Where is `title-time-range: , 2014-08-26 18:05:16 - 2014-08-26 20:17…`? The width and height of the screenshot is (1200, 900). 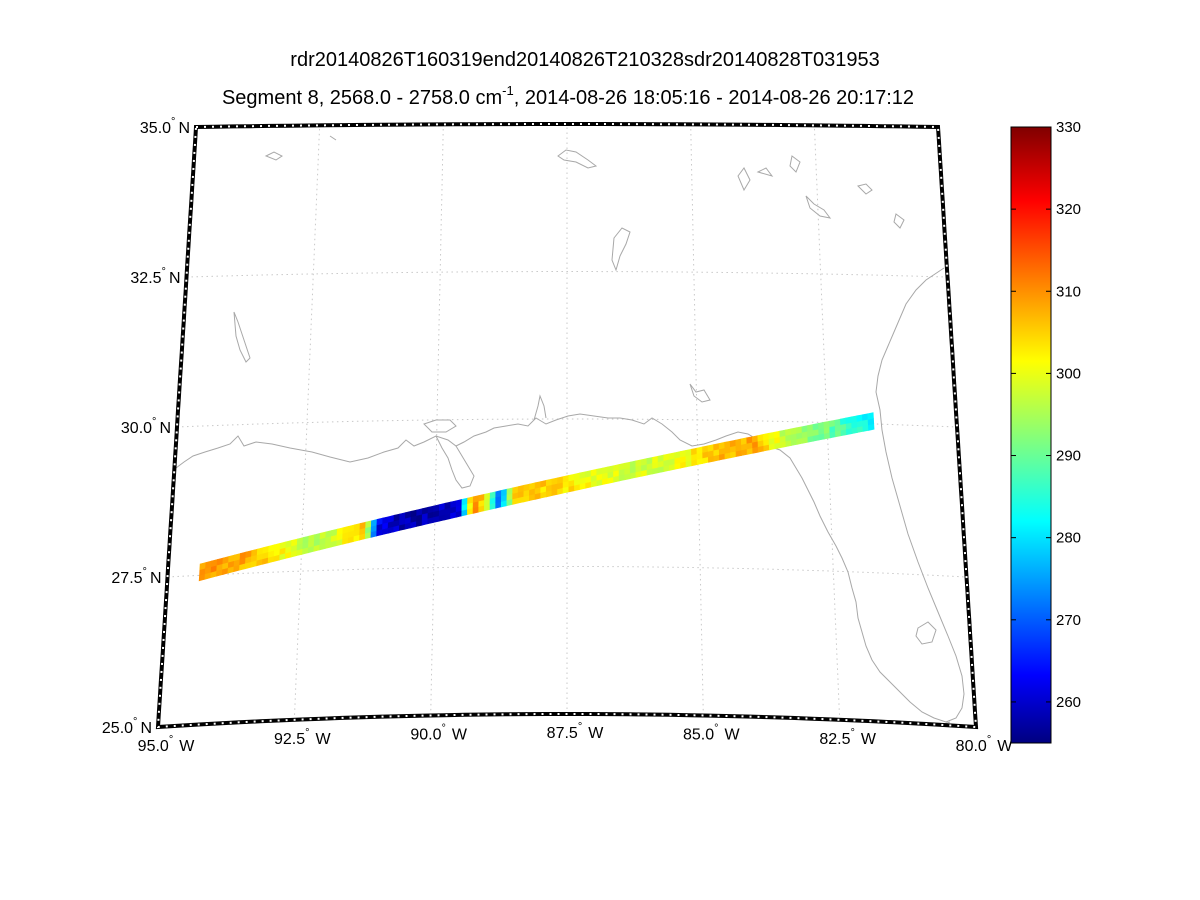 title-time-range: , 2014-08-26 18:05:16 - 2014-08-26 20:17… is located at coordinates (714, 98).